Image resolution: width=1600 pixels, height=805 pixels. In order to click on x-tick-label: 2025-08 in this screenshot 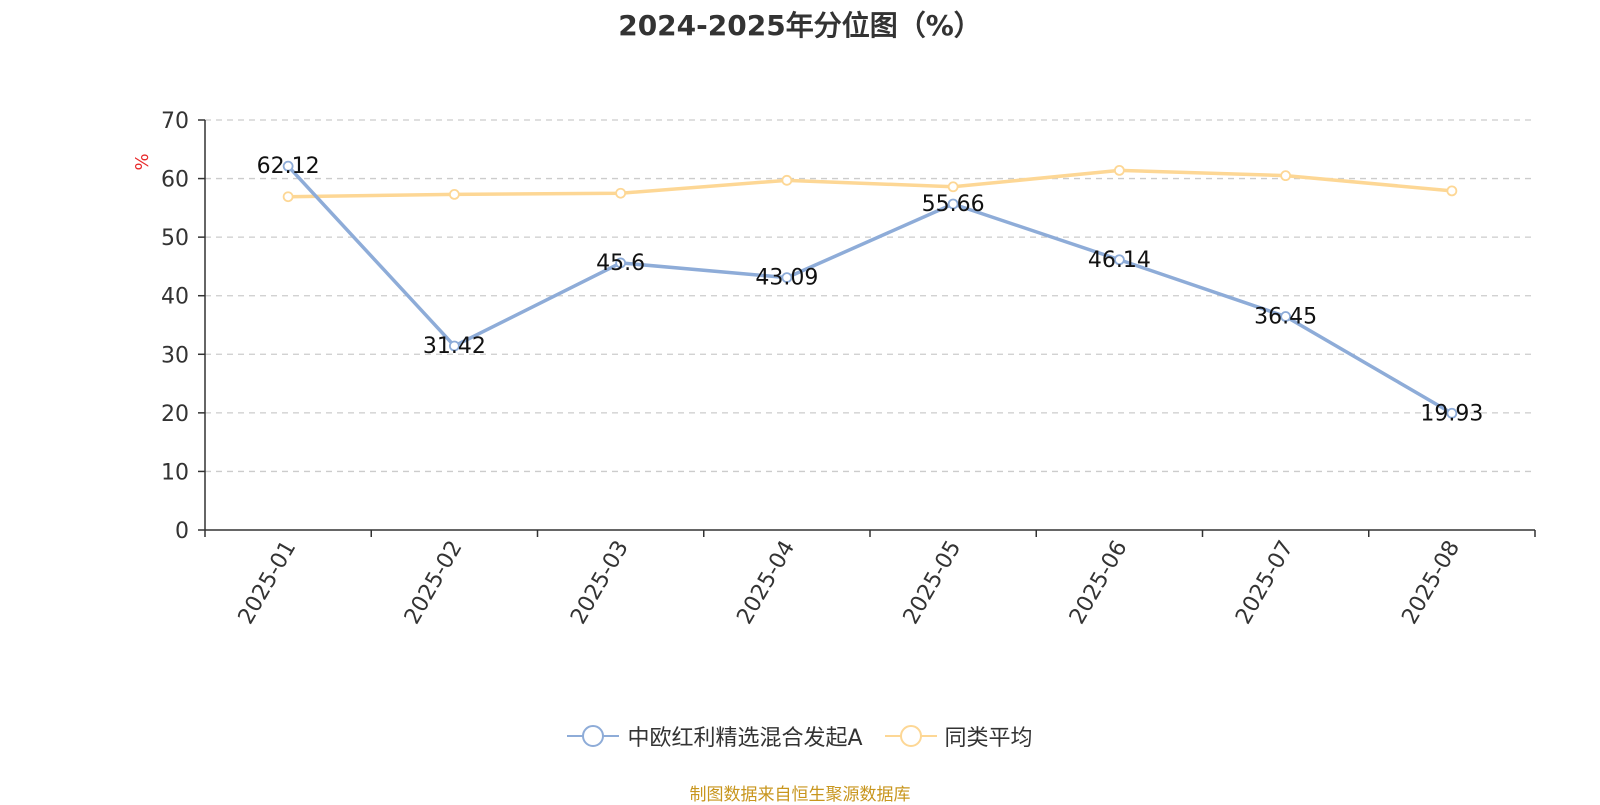, I will do `click(1431, 583)`.